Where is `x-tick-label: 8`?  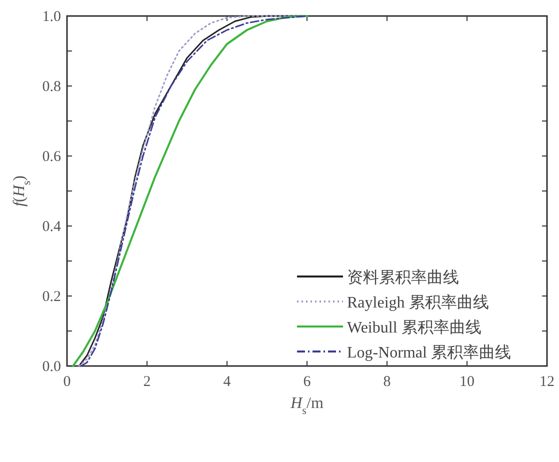 x-tick-label: 8 is located at coordinates (387, 382).